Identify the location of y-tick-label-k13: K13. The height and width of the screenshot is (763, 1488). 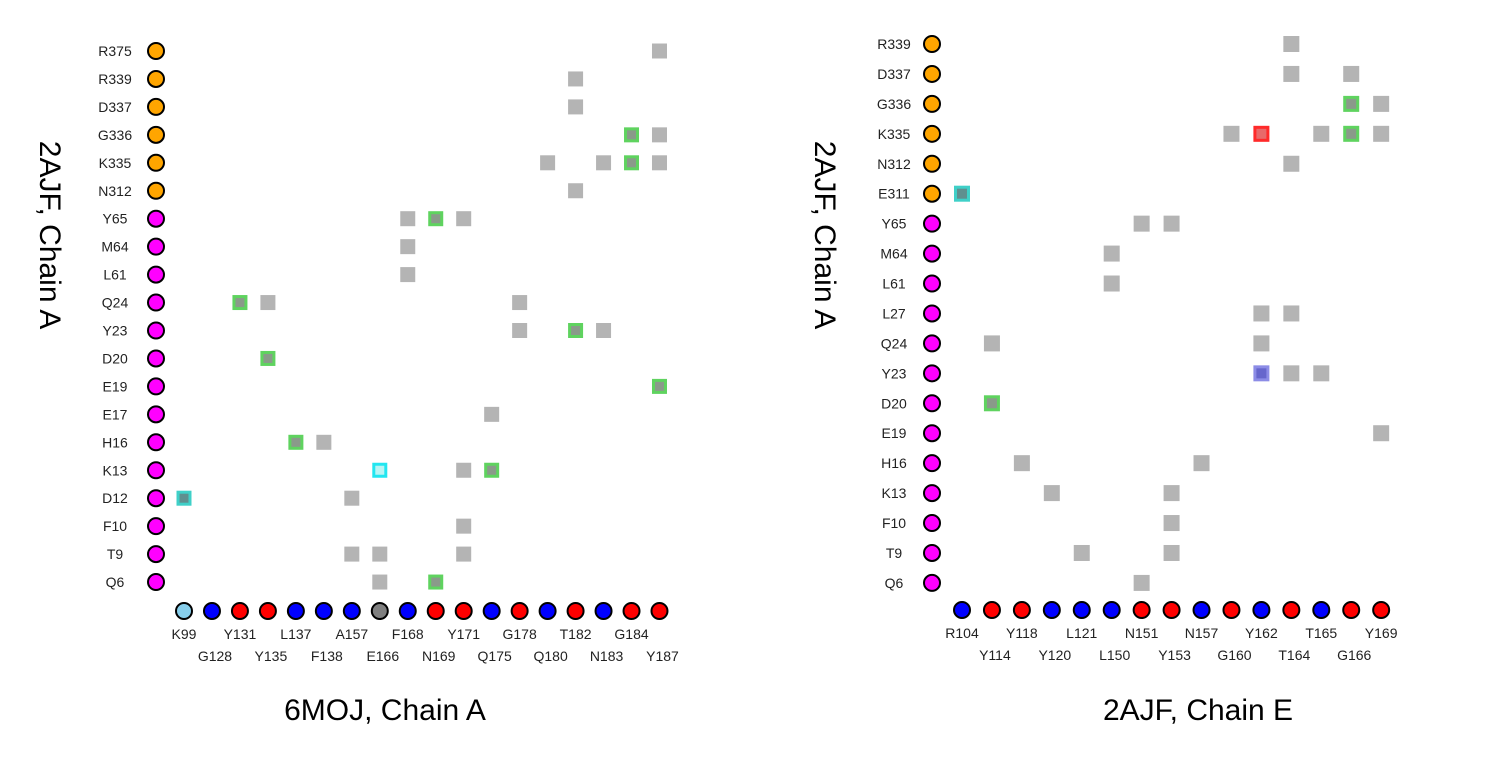
(894, 493).